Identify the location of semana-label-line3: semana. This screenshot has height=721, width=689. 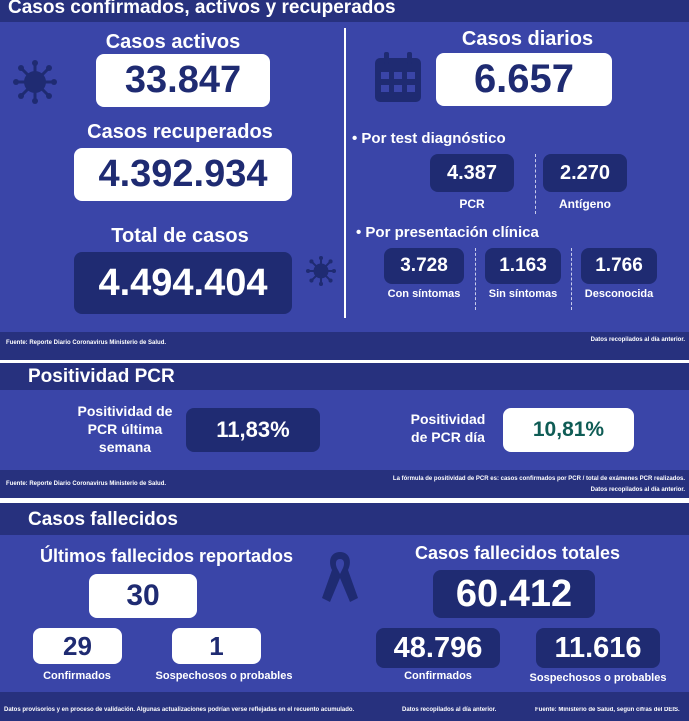
(125, 447).